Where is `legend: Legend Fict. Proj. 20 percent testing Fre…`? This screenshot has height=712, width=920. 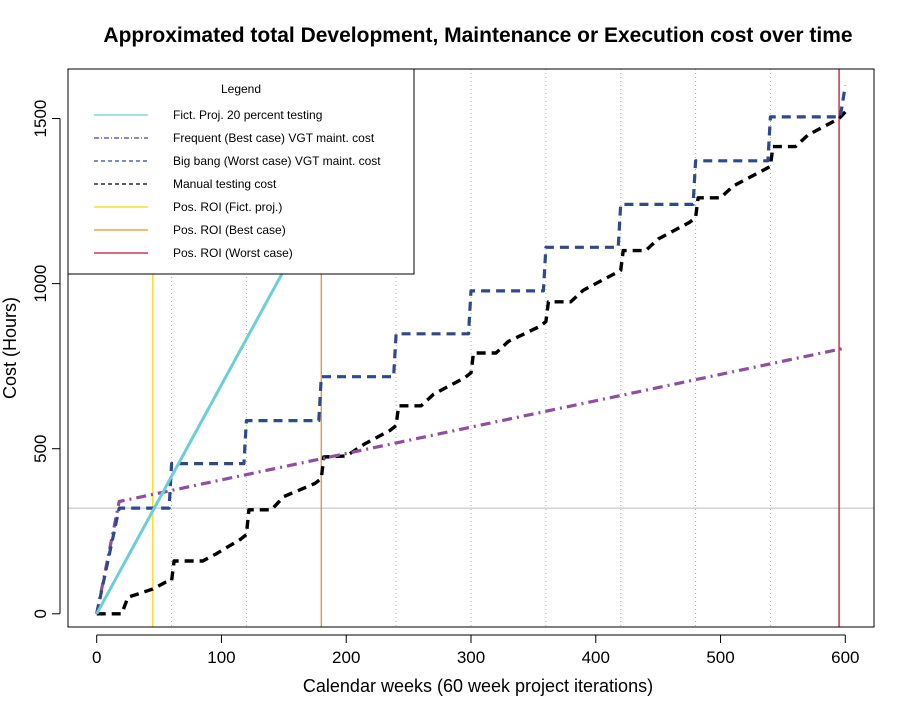 legend: Legend Fict. Proj. 20 percent testing Fre… is located at coordinates (241, 171).